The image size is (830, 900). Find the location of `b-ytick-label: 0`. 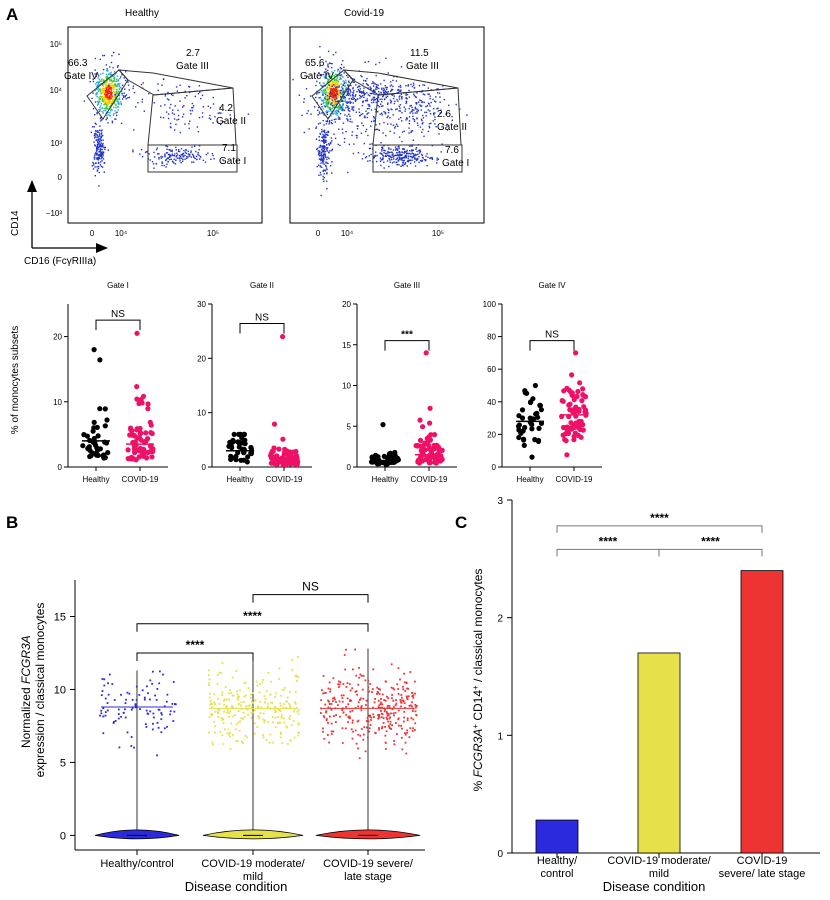

b-ytick-label: 0 is located at coordinates (63, 836).